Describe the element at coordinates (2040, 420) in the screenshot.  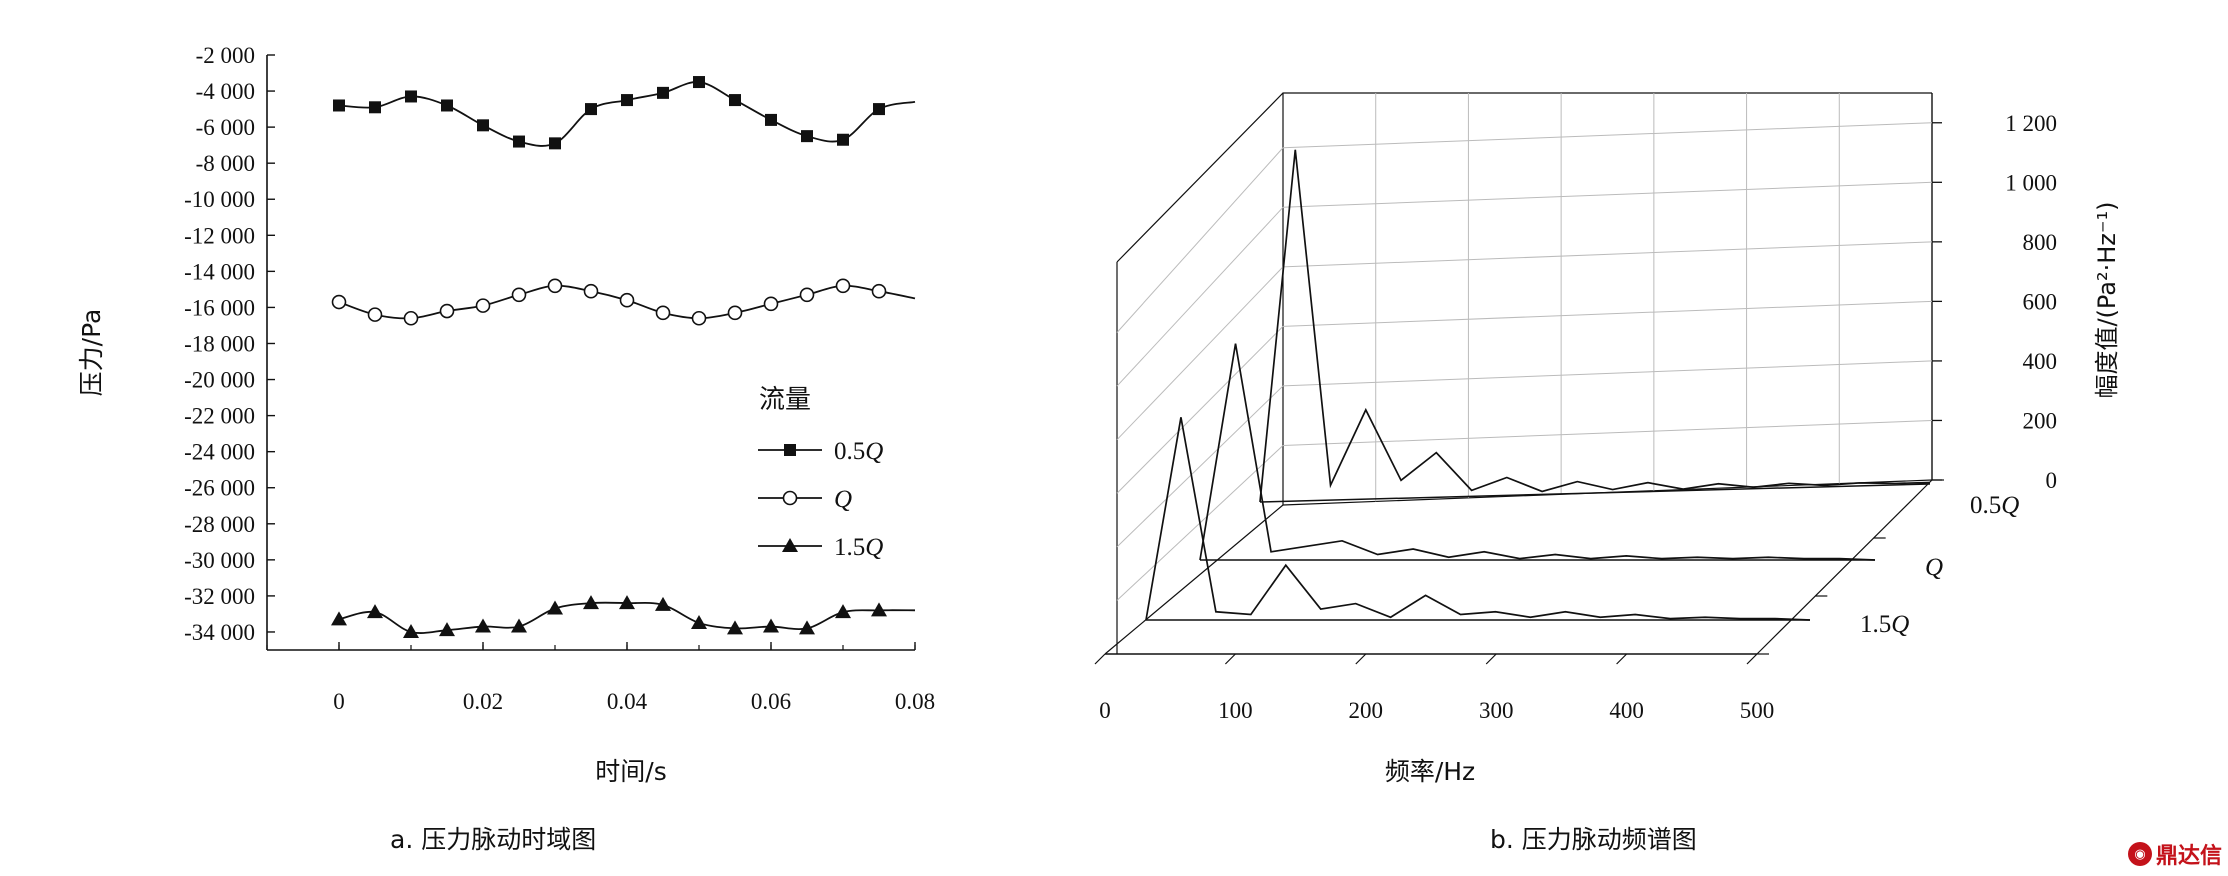
I see `z-tick-label: 200` at that location.